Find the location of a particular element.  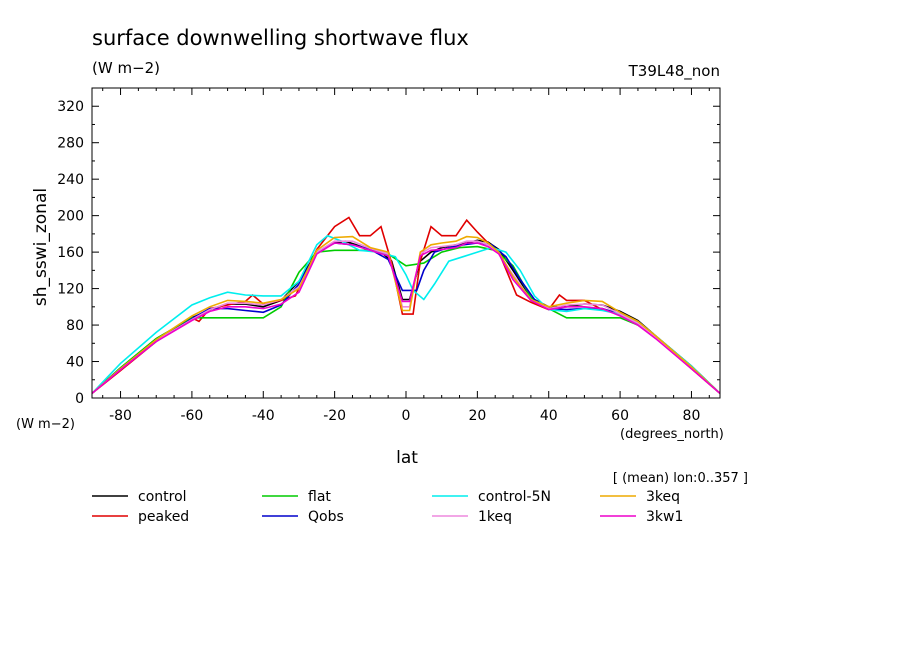

x-axis-label: lat is located at coordinates (407, 458).